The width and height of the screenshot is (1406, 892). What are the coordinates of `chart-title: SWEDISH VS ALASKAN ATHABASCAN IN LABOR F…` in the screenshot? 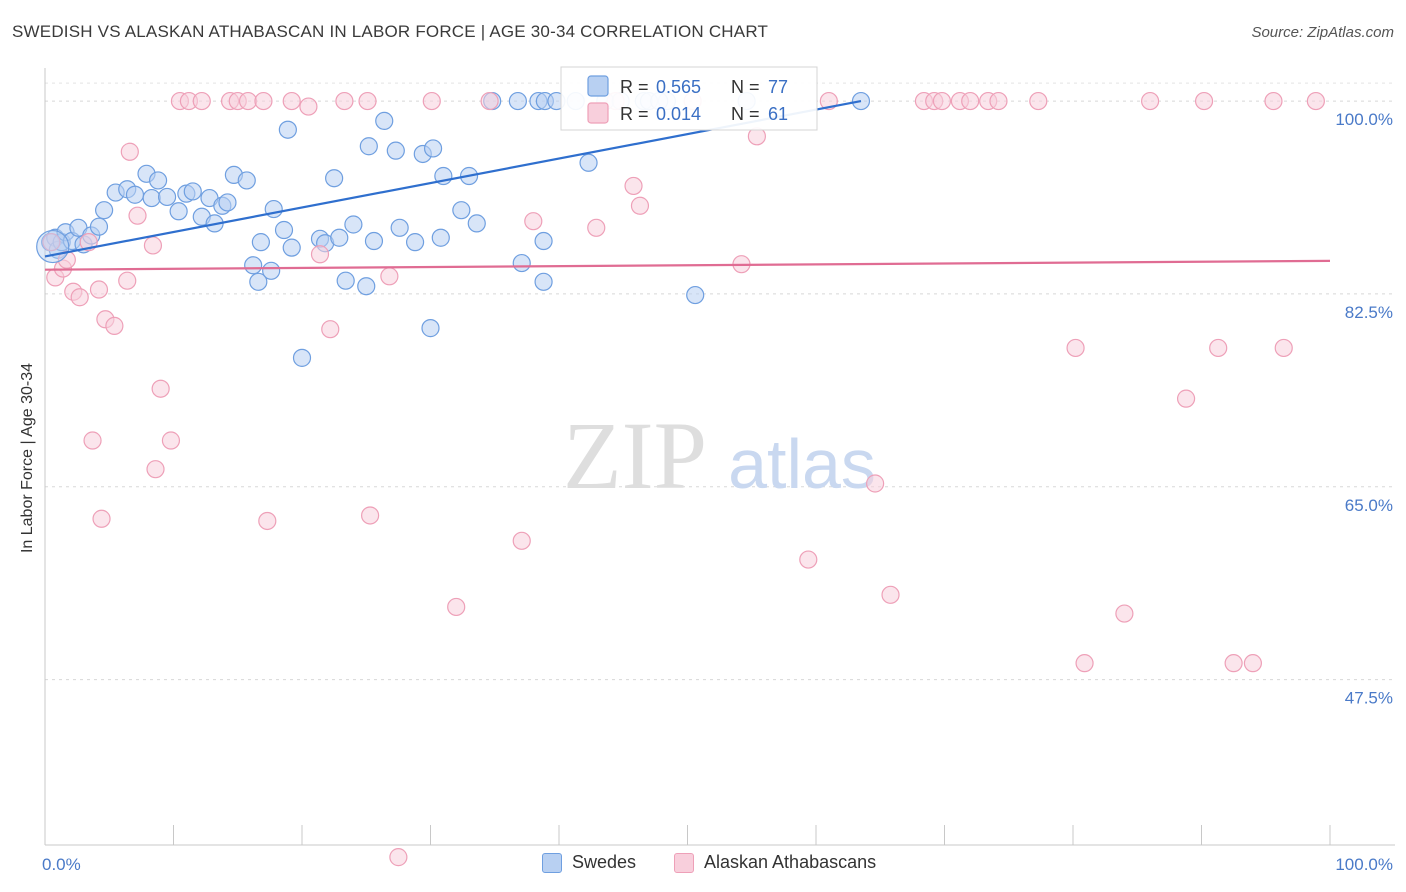 It's located at (390, 31).